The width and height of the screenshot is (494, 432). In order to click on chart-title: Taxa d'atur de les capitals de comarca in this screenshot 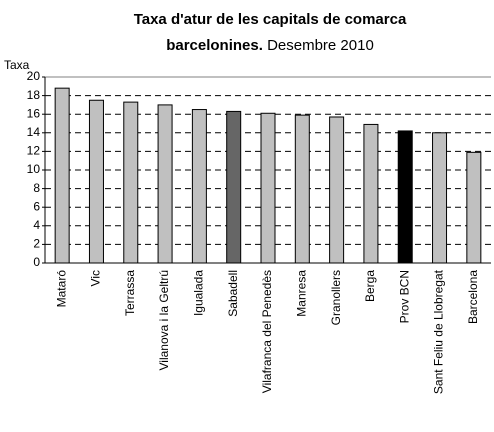, I will do `click(270, 19)`.